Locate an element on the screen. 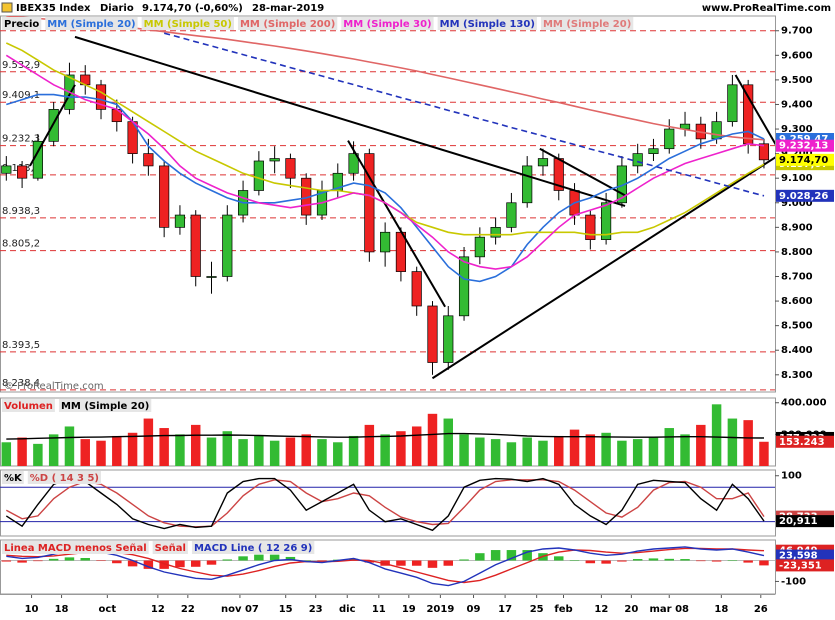  last-value-label: 23,598 is located at coordinates (798, 556).